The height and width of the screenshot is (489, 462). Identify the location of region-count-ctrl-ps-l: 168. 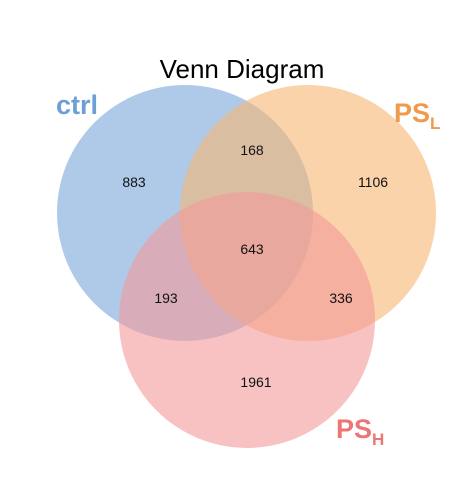
(252, 150).